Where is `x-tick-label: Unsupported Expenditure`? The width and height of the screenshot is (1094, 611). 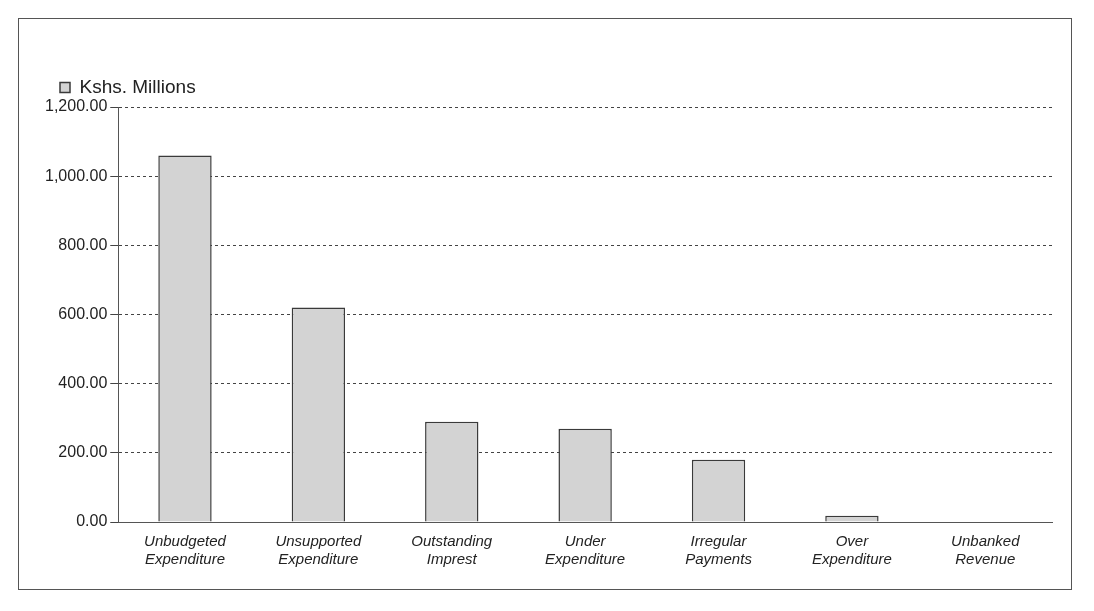 x-tick-label: Unsupported Expenditure is located at coordinates (318, 550).